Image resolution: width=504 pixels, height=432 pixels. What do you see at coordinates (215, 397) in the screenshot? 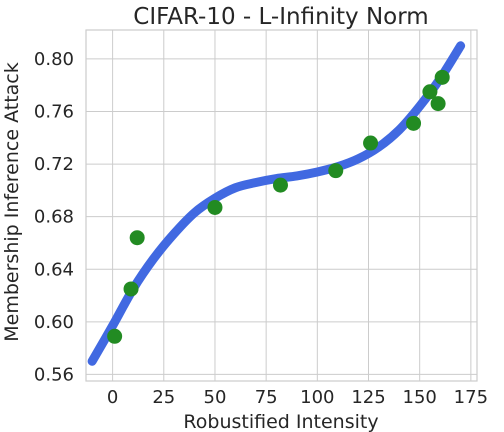
I see `x-tick-label: 50` at bounding box center [215, 397].